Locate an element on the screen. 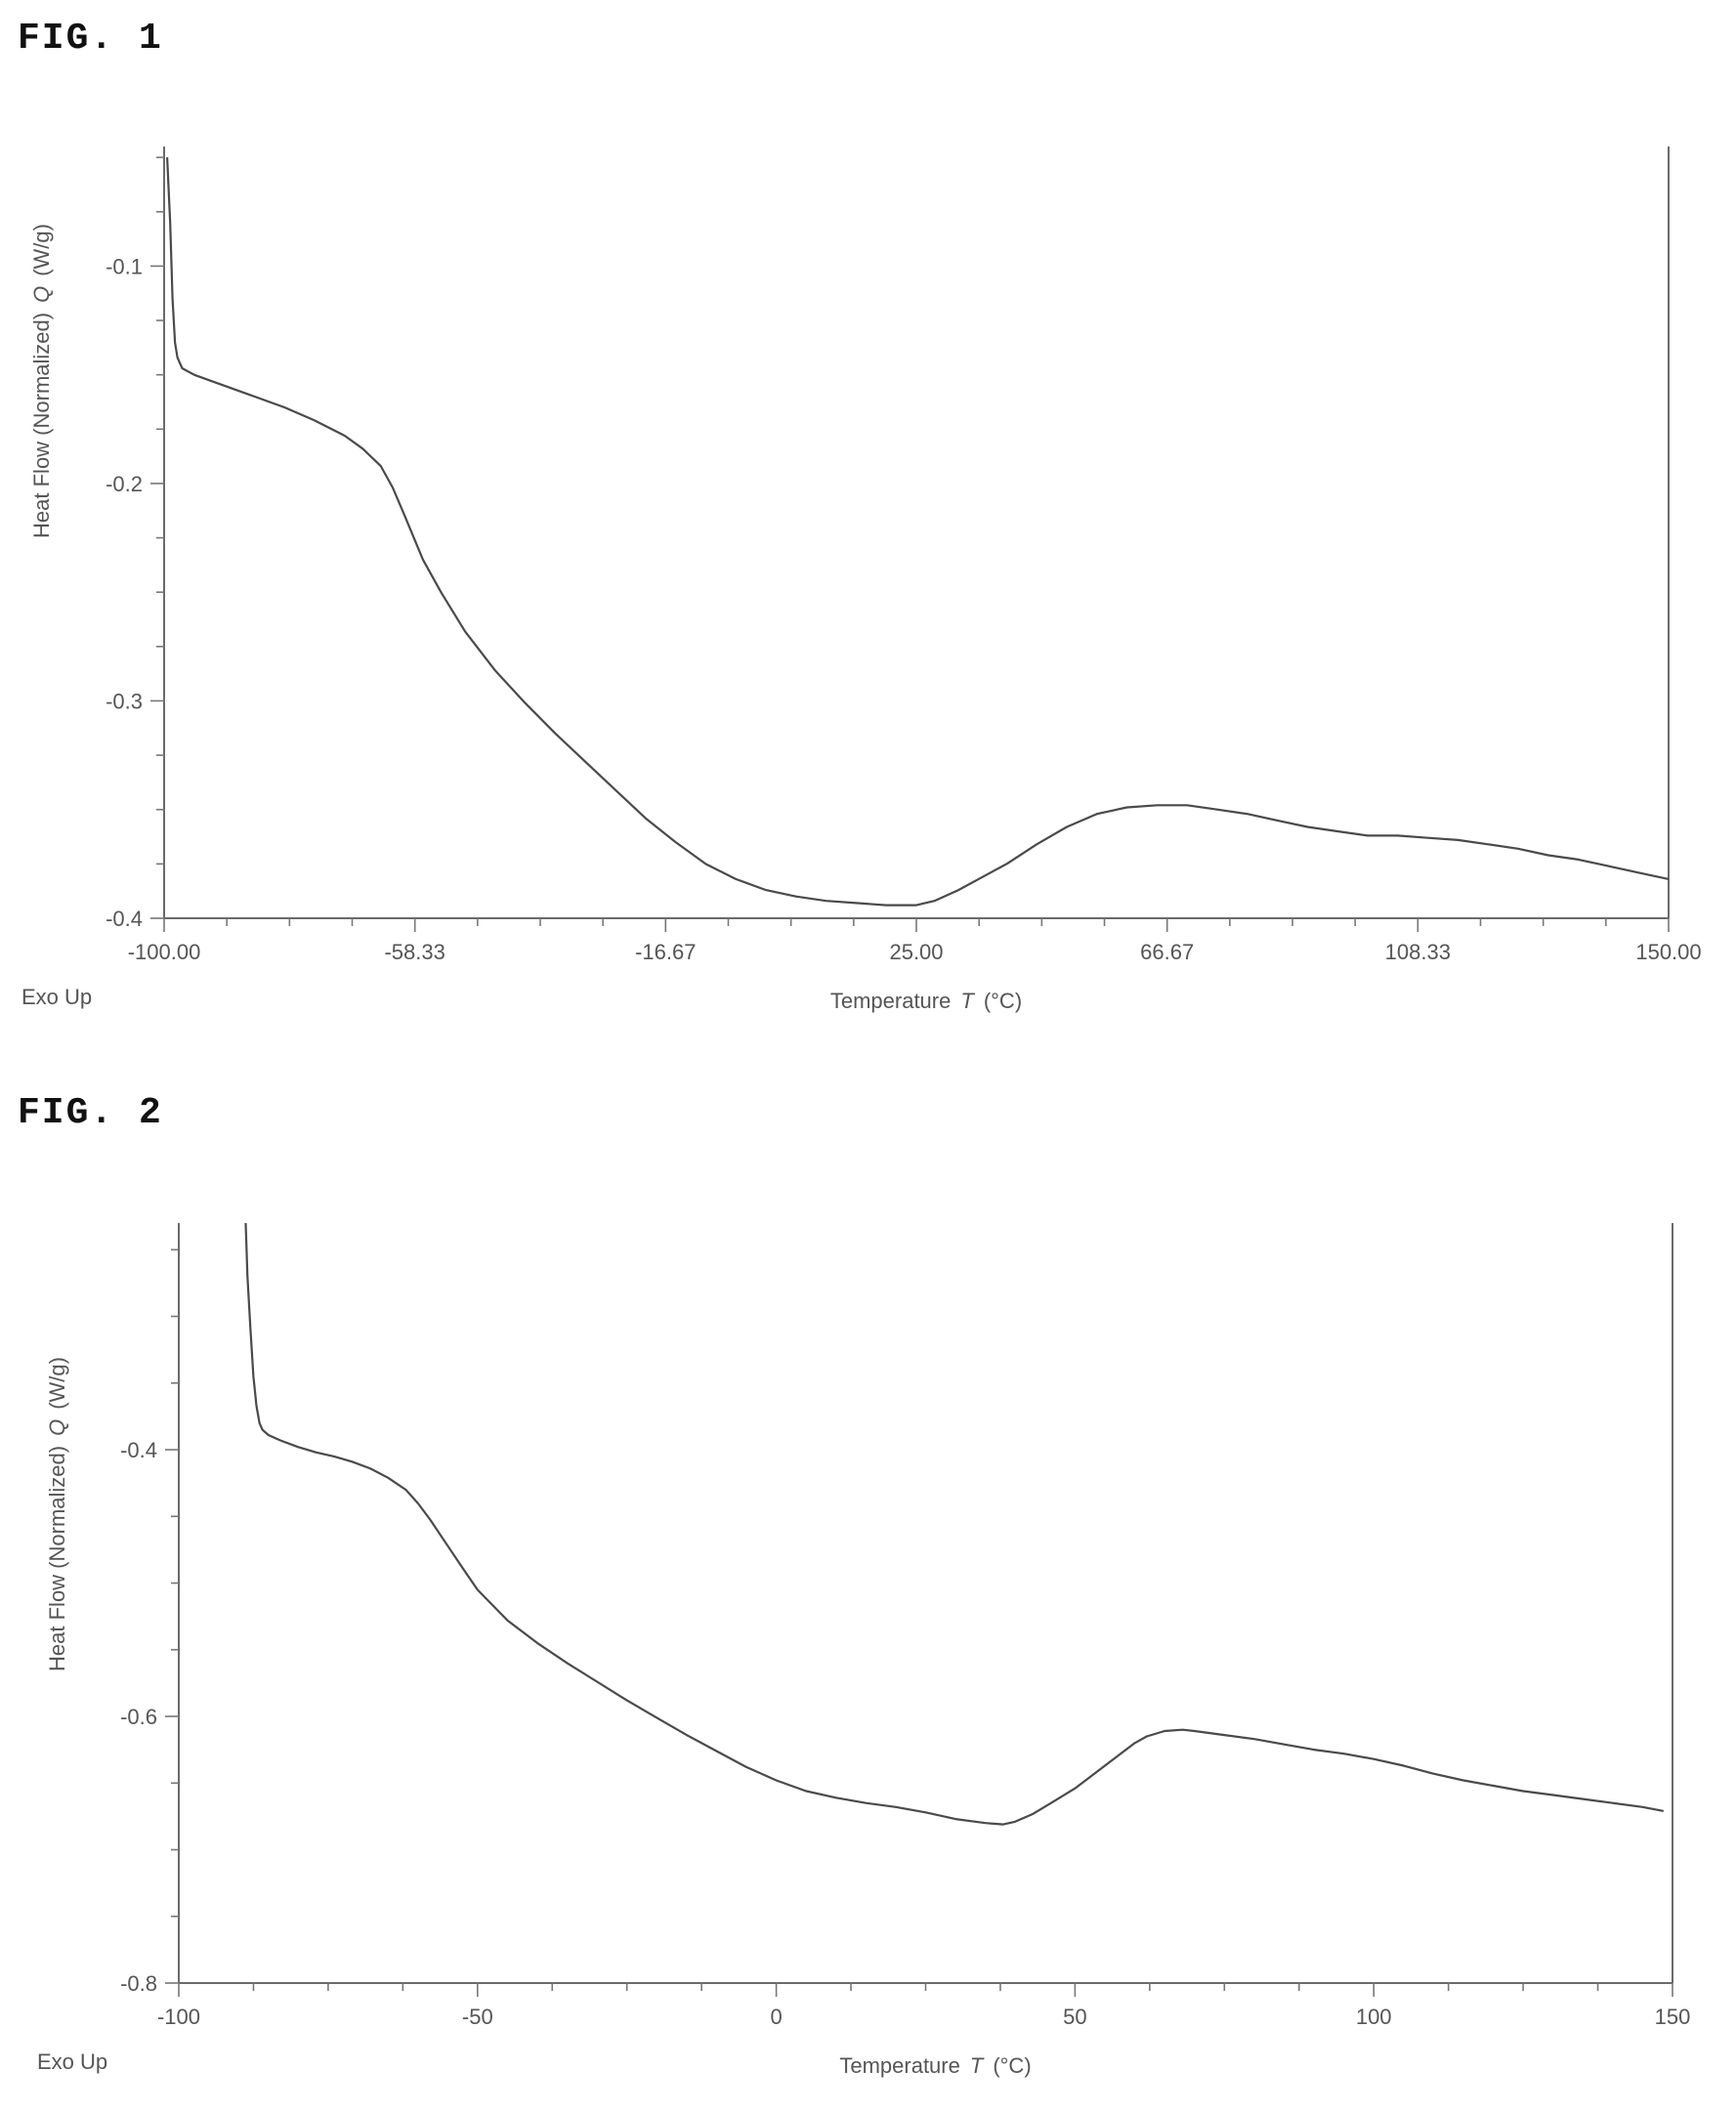  figure-1-label: FIG. 1 is located at coordinates (90, 39).